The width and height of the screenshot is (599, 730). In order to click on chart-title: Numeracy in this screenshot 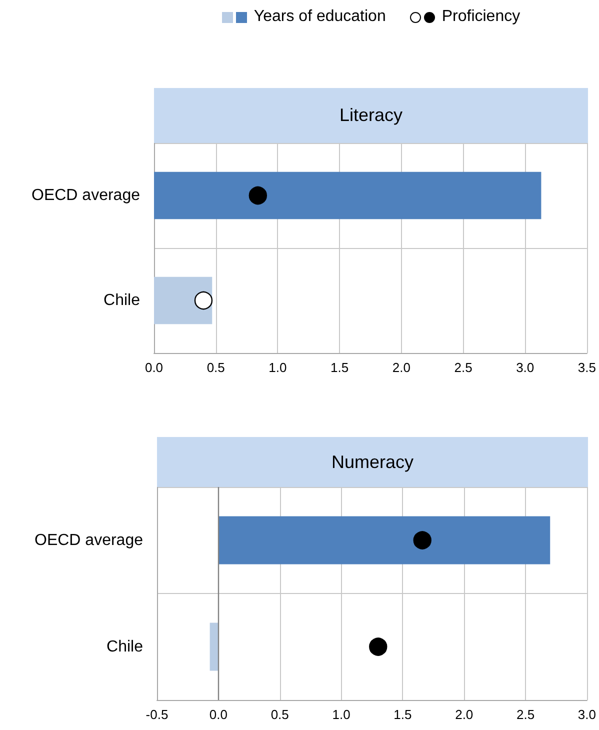, I will do `click(372, 462)`.